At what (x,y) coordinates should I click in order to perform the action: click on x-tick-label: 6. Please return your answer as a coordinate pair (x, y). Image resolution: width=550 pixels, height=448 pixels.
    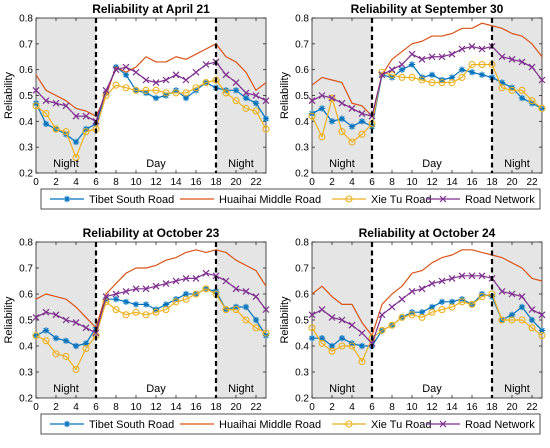
    Looking at the image, I should click on (372, 407).